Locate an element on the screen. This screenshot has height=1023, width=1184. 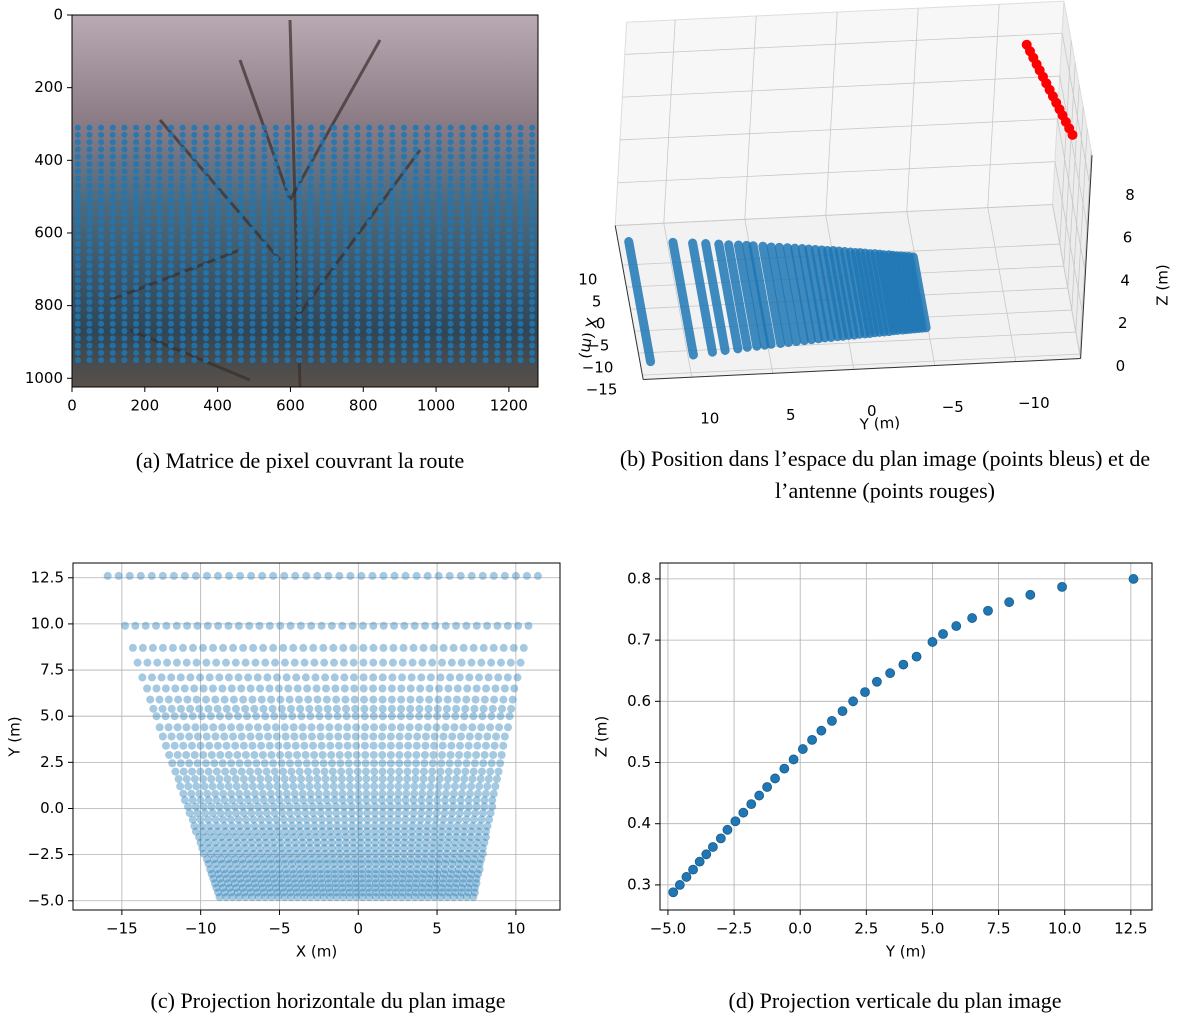
plane-row is located at coordinates (882, 293).